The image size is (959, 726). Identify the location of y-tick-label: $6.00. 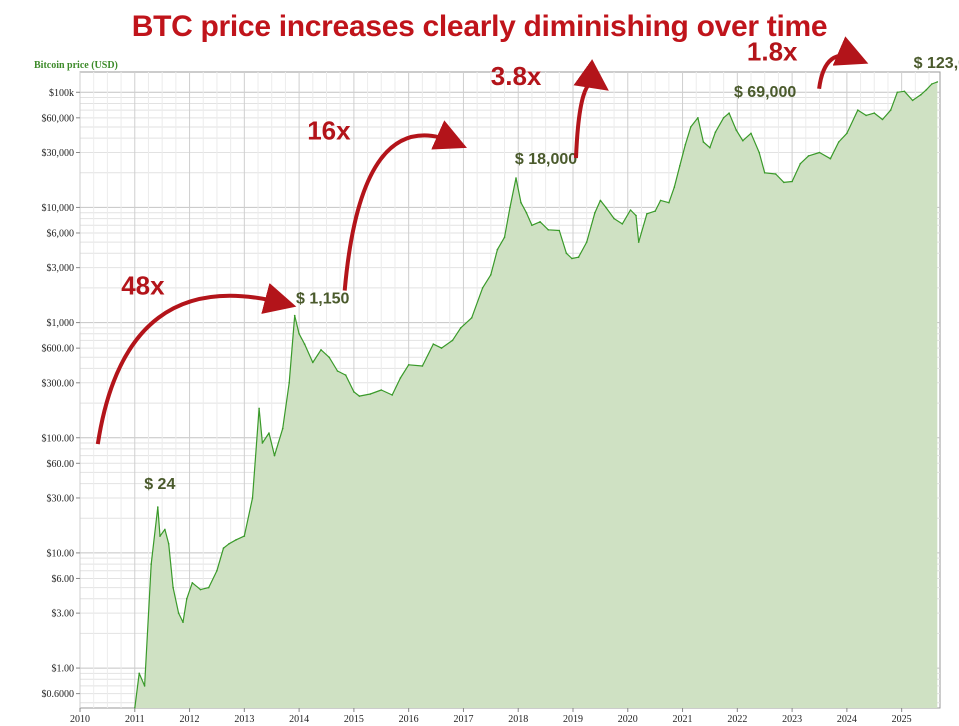
(63, 579).